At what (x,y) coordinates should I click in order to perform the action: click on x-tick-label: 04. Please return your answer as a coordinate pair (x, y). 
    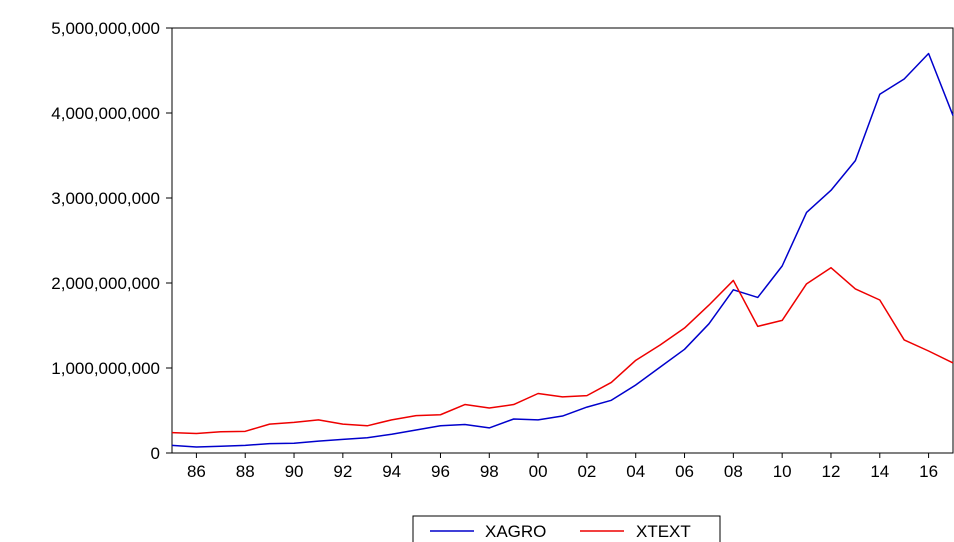
    Looking at the image, I should click on (635, 471).